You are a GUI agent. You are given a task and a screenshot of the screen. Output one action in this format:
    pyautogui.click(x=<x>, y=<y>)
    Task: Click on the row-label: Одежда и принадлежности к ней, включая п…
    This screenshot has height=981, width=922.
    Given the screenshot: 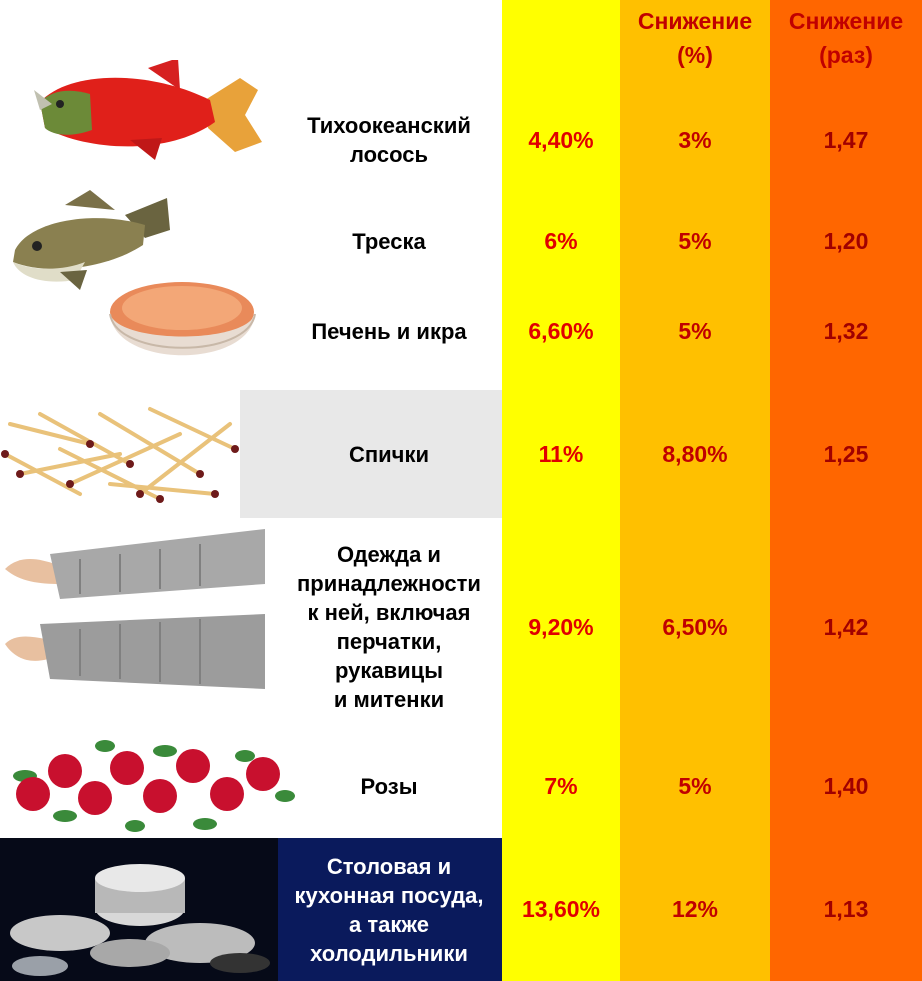 What is the action you would take?
    pyautogui.click(x=389, y=627)
    